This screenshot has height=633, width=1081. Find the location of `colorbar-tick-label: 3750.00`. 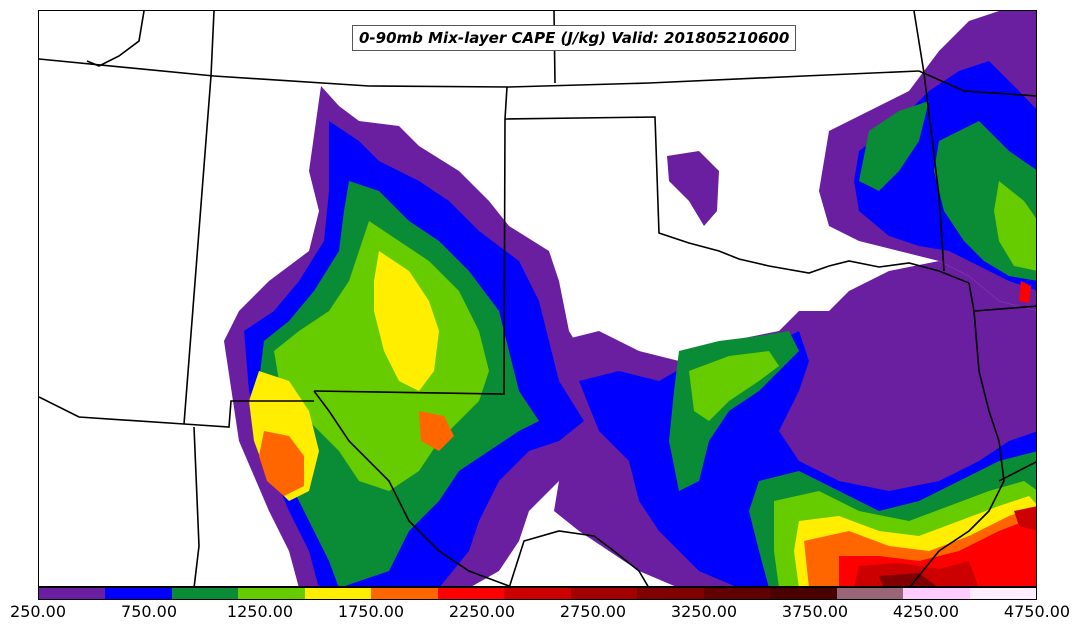

colorbar-tick-label: 3750.00 is located at coordinates (815, 611).